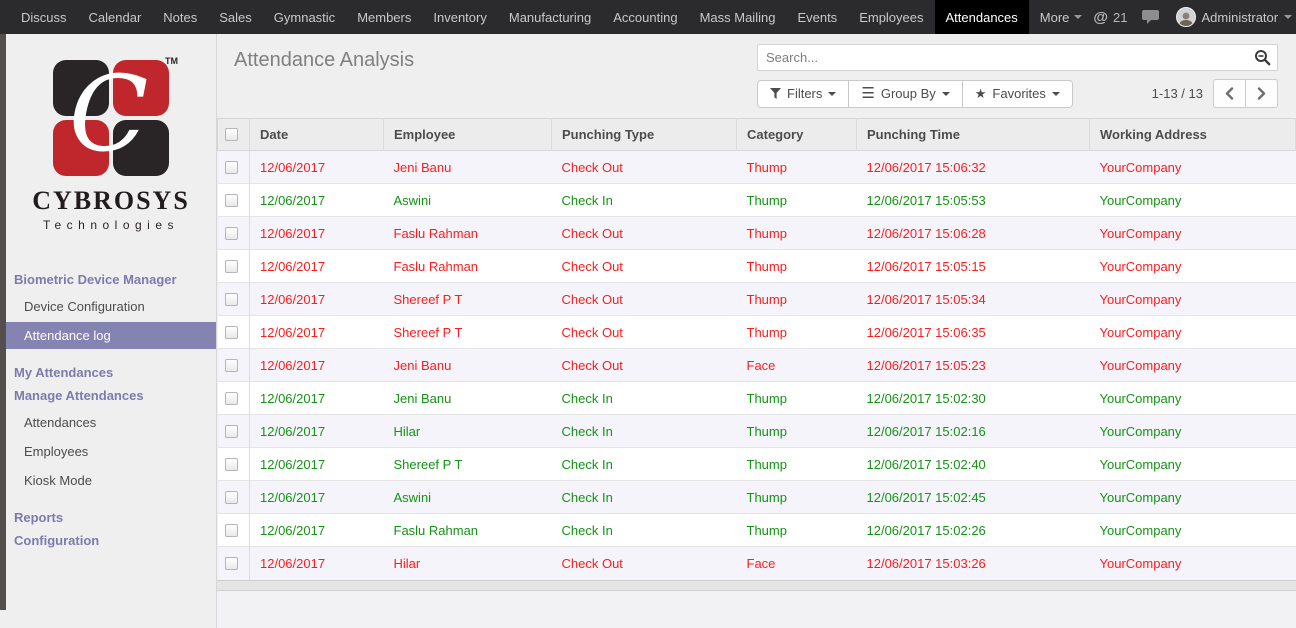 The image size is (1296, 628). What do you see at coordinates (64, 372) in the screenshot?
I see `sidebar-heading-my-attendances: My Attendances` at bounding box center [64, 372].